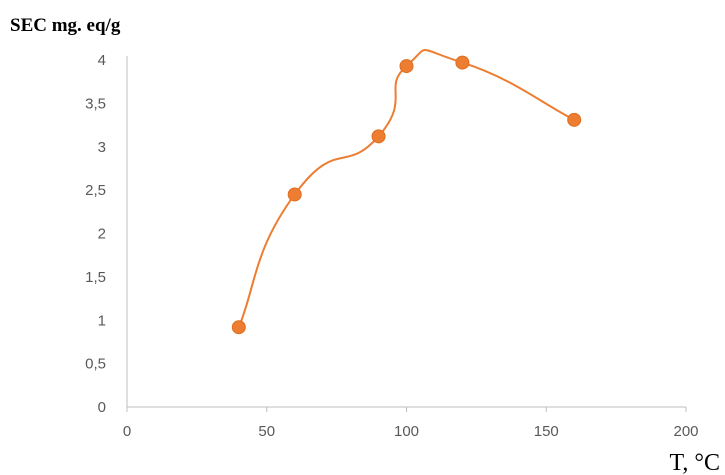  I want to click on x-tick-label: 150, so click(546, 431).